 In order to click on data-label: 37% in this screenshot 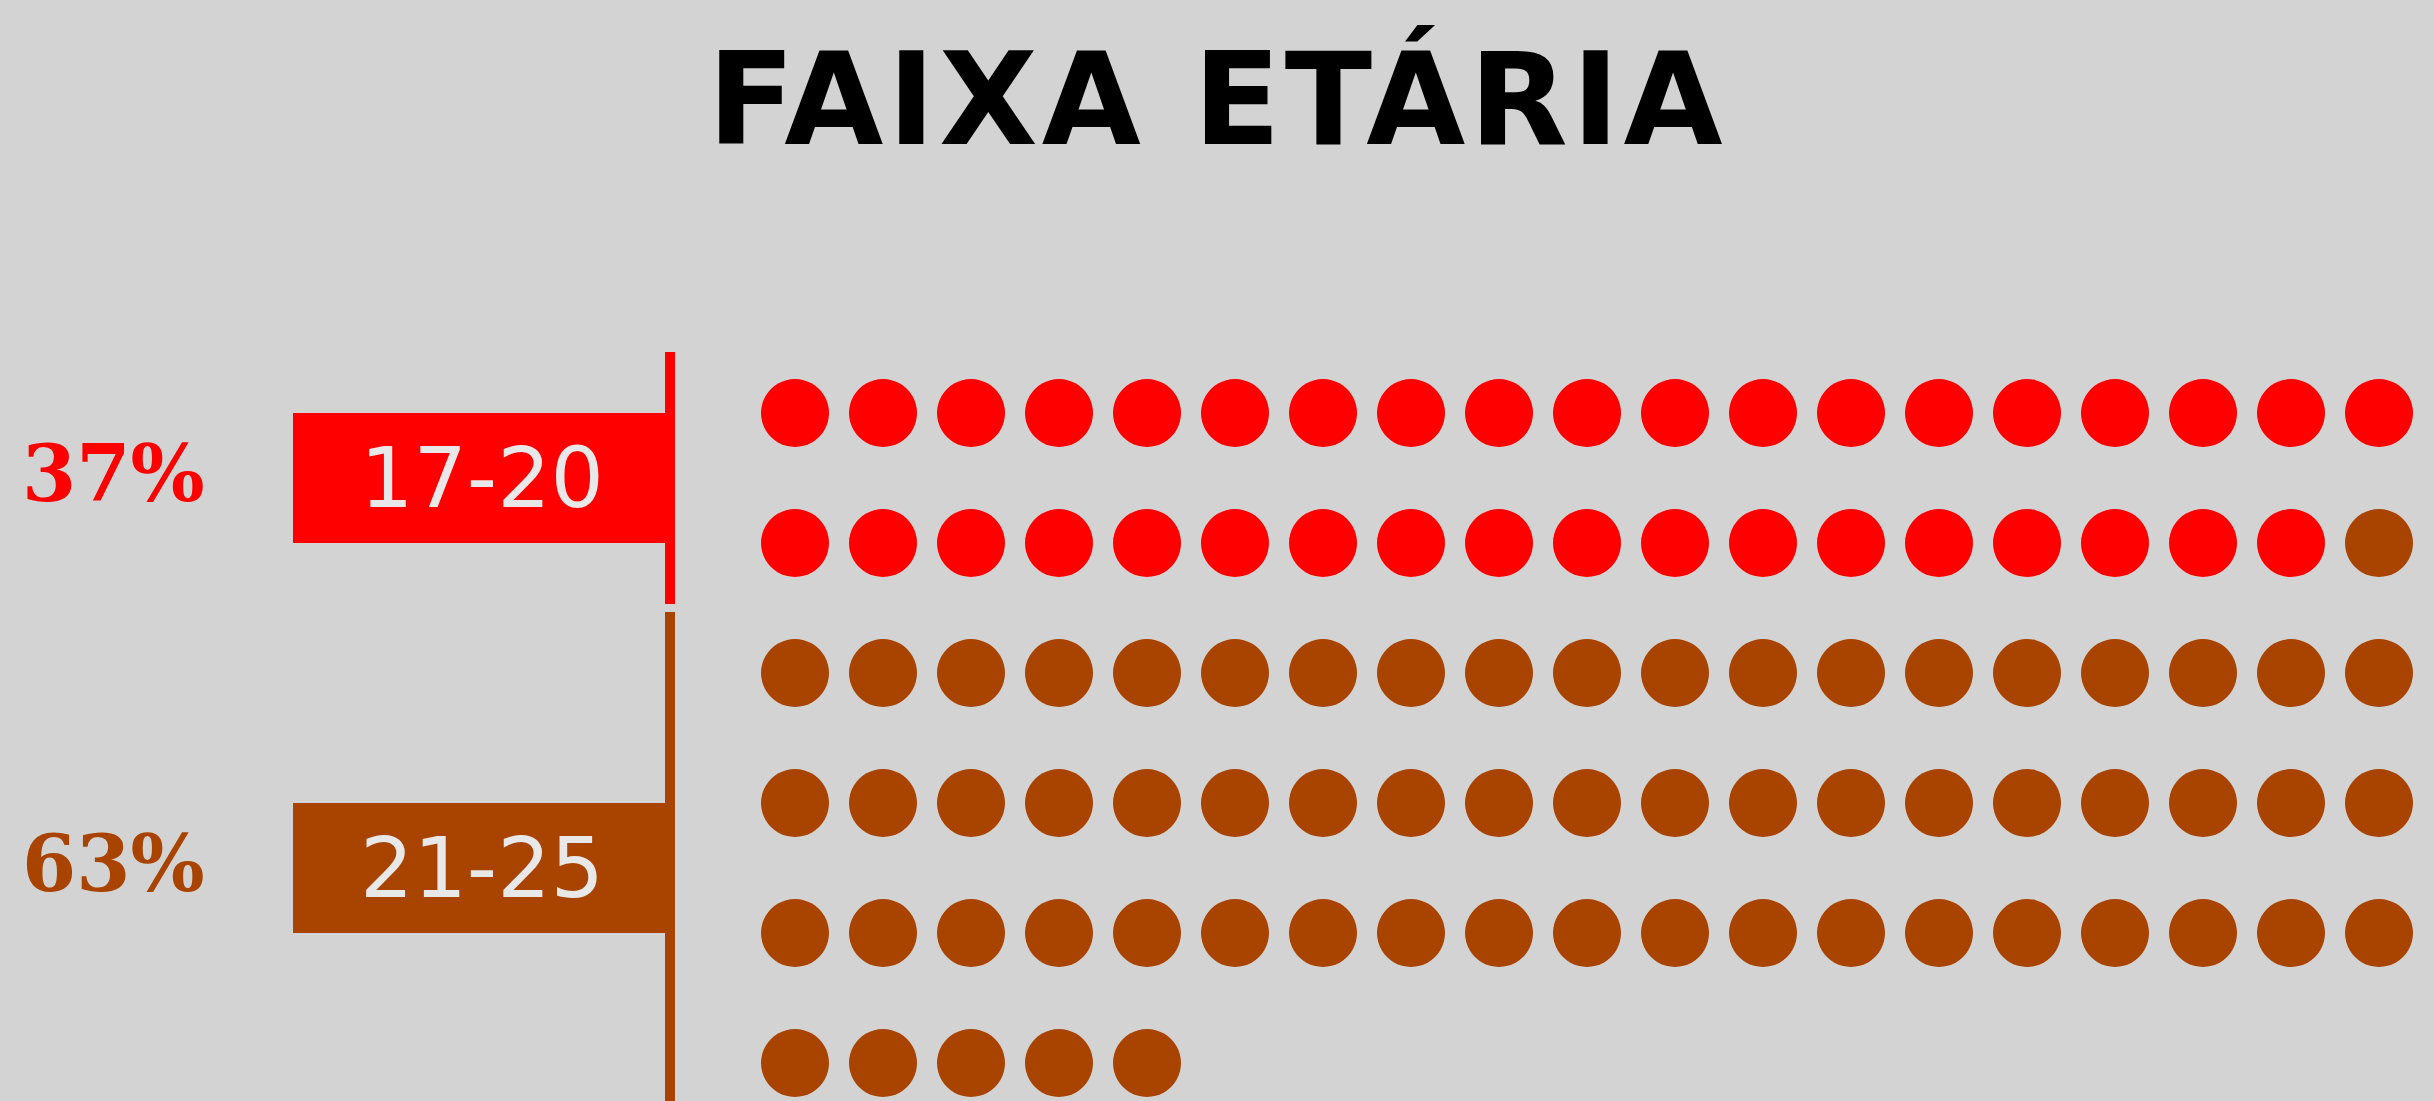, I will do `click(113, 474)`.